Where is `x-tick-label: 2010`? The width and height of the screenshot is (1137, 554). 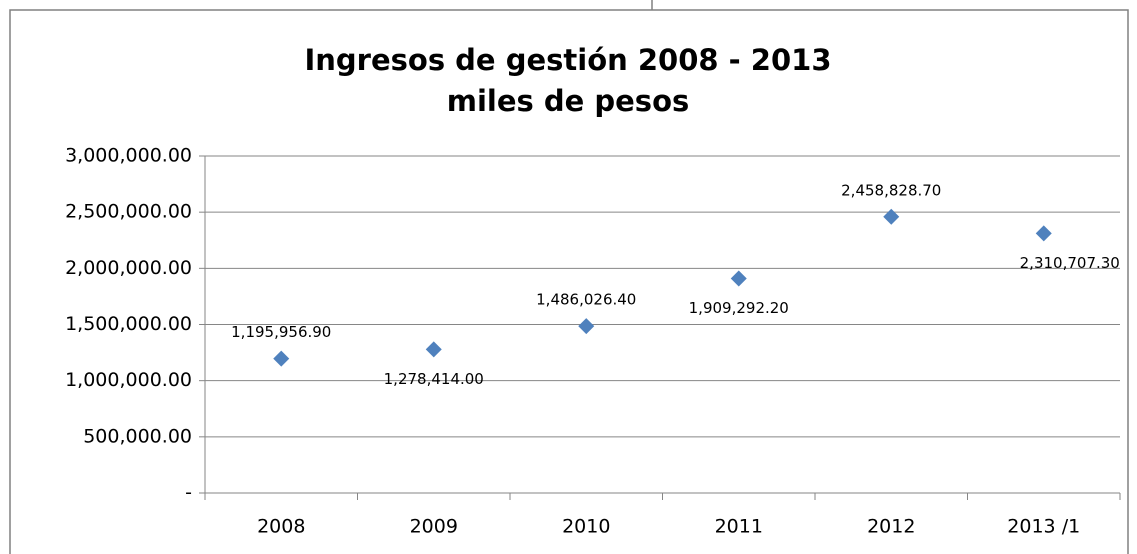 x-tick-label: 2010 is located at coordinates (586, 527).